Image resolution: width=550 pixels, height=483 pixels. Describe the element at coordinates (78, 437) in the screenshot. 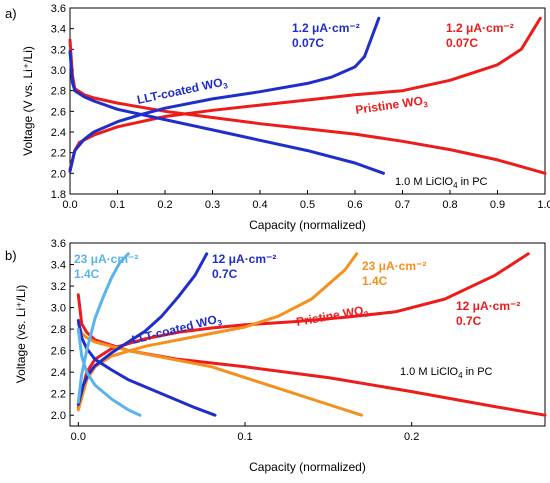

I see `panel-b-x-tick-label: 0.0` at that location.